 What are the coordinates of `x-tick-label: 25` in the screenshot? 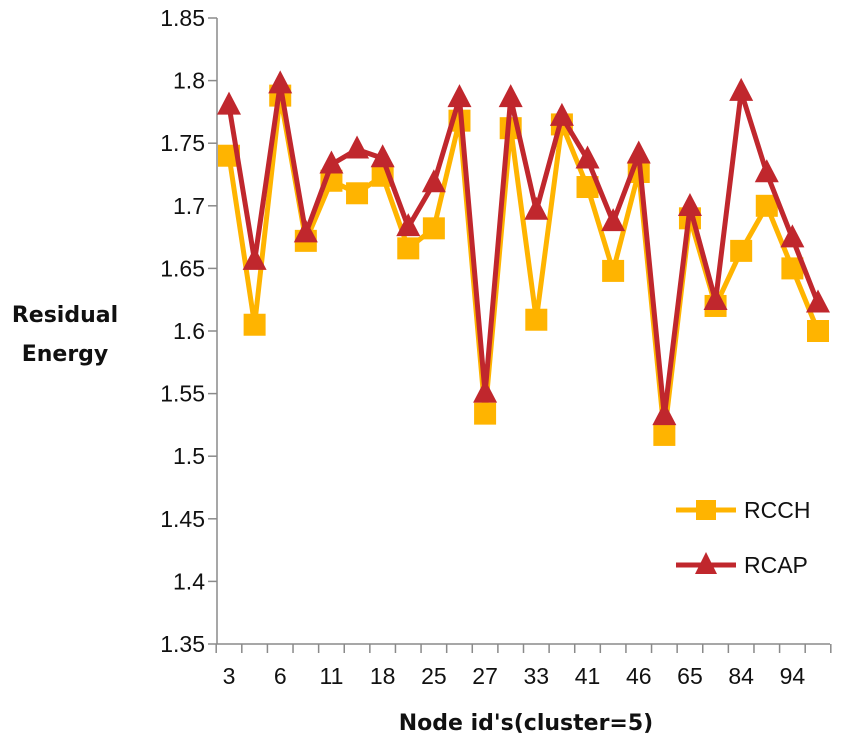 It's located at (434, 676).